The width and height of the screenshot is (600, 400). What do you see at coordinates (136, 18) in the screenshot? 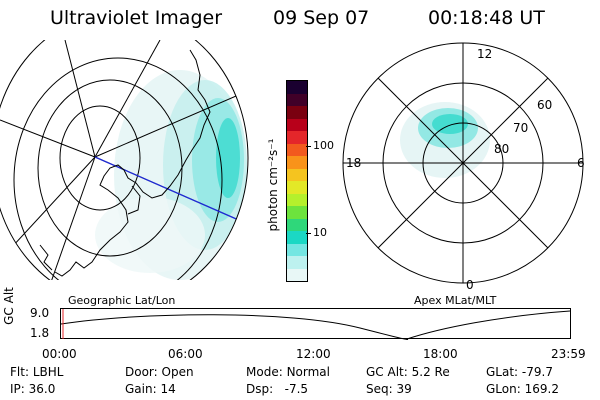
I see `instrument-title: Ultraviolet Imager` at bounding box center [136, 18].